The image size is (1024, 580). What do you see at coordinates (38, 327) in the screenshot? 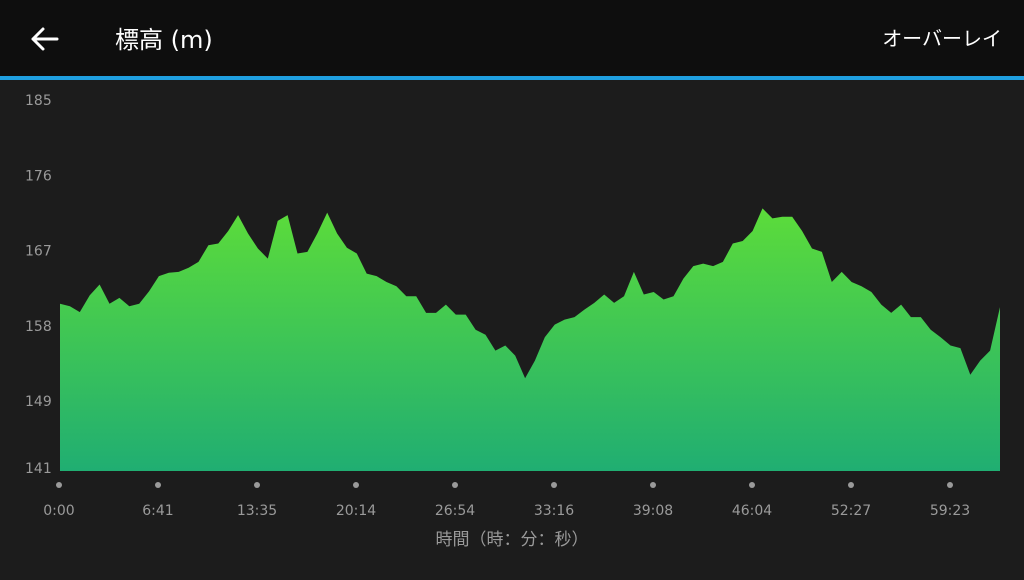
I see `y-tick-label: 158` at bounding box center [38, 327].